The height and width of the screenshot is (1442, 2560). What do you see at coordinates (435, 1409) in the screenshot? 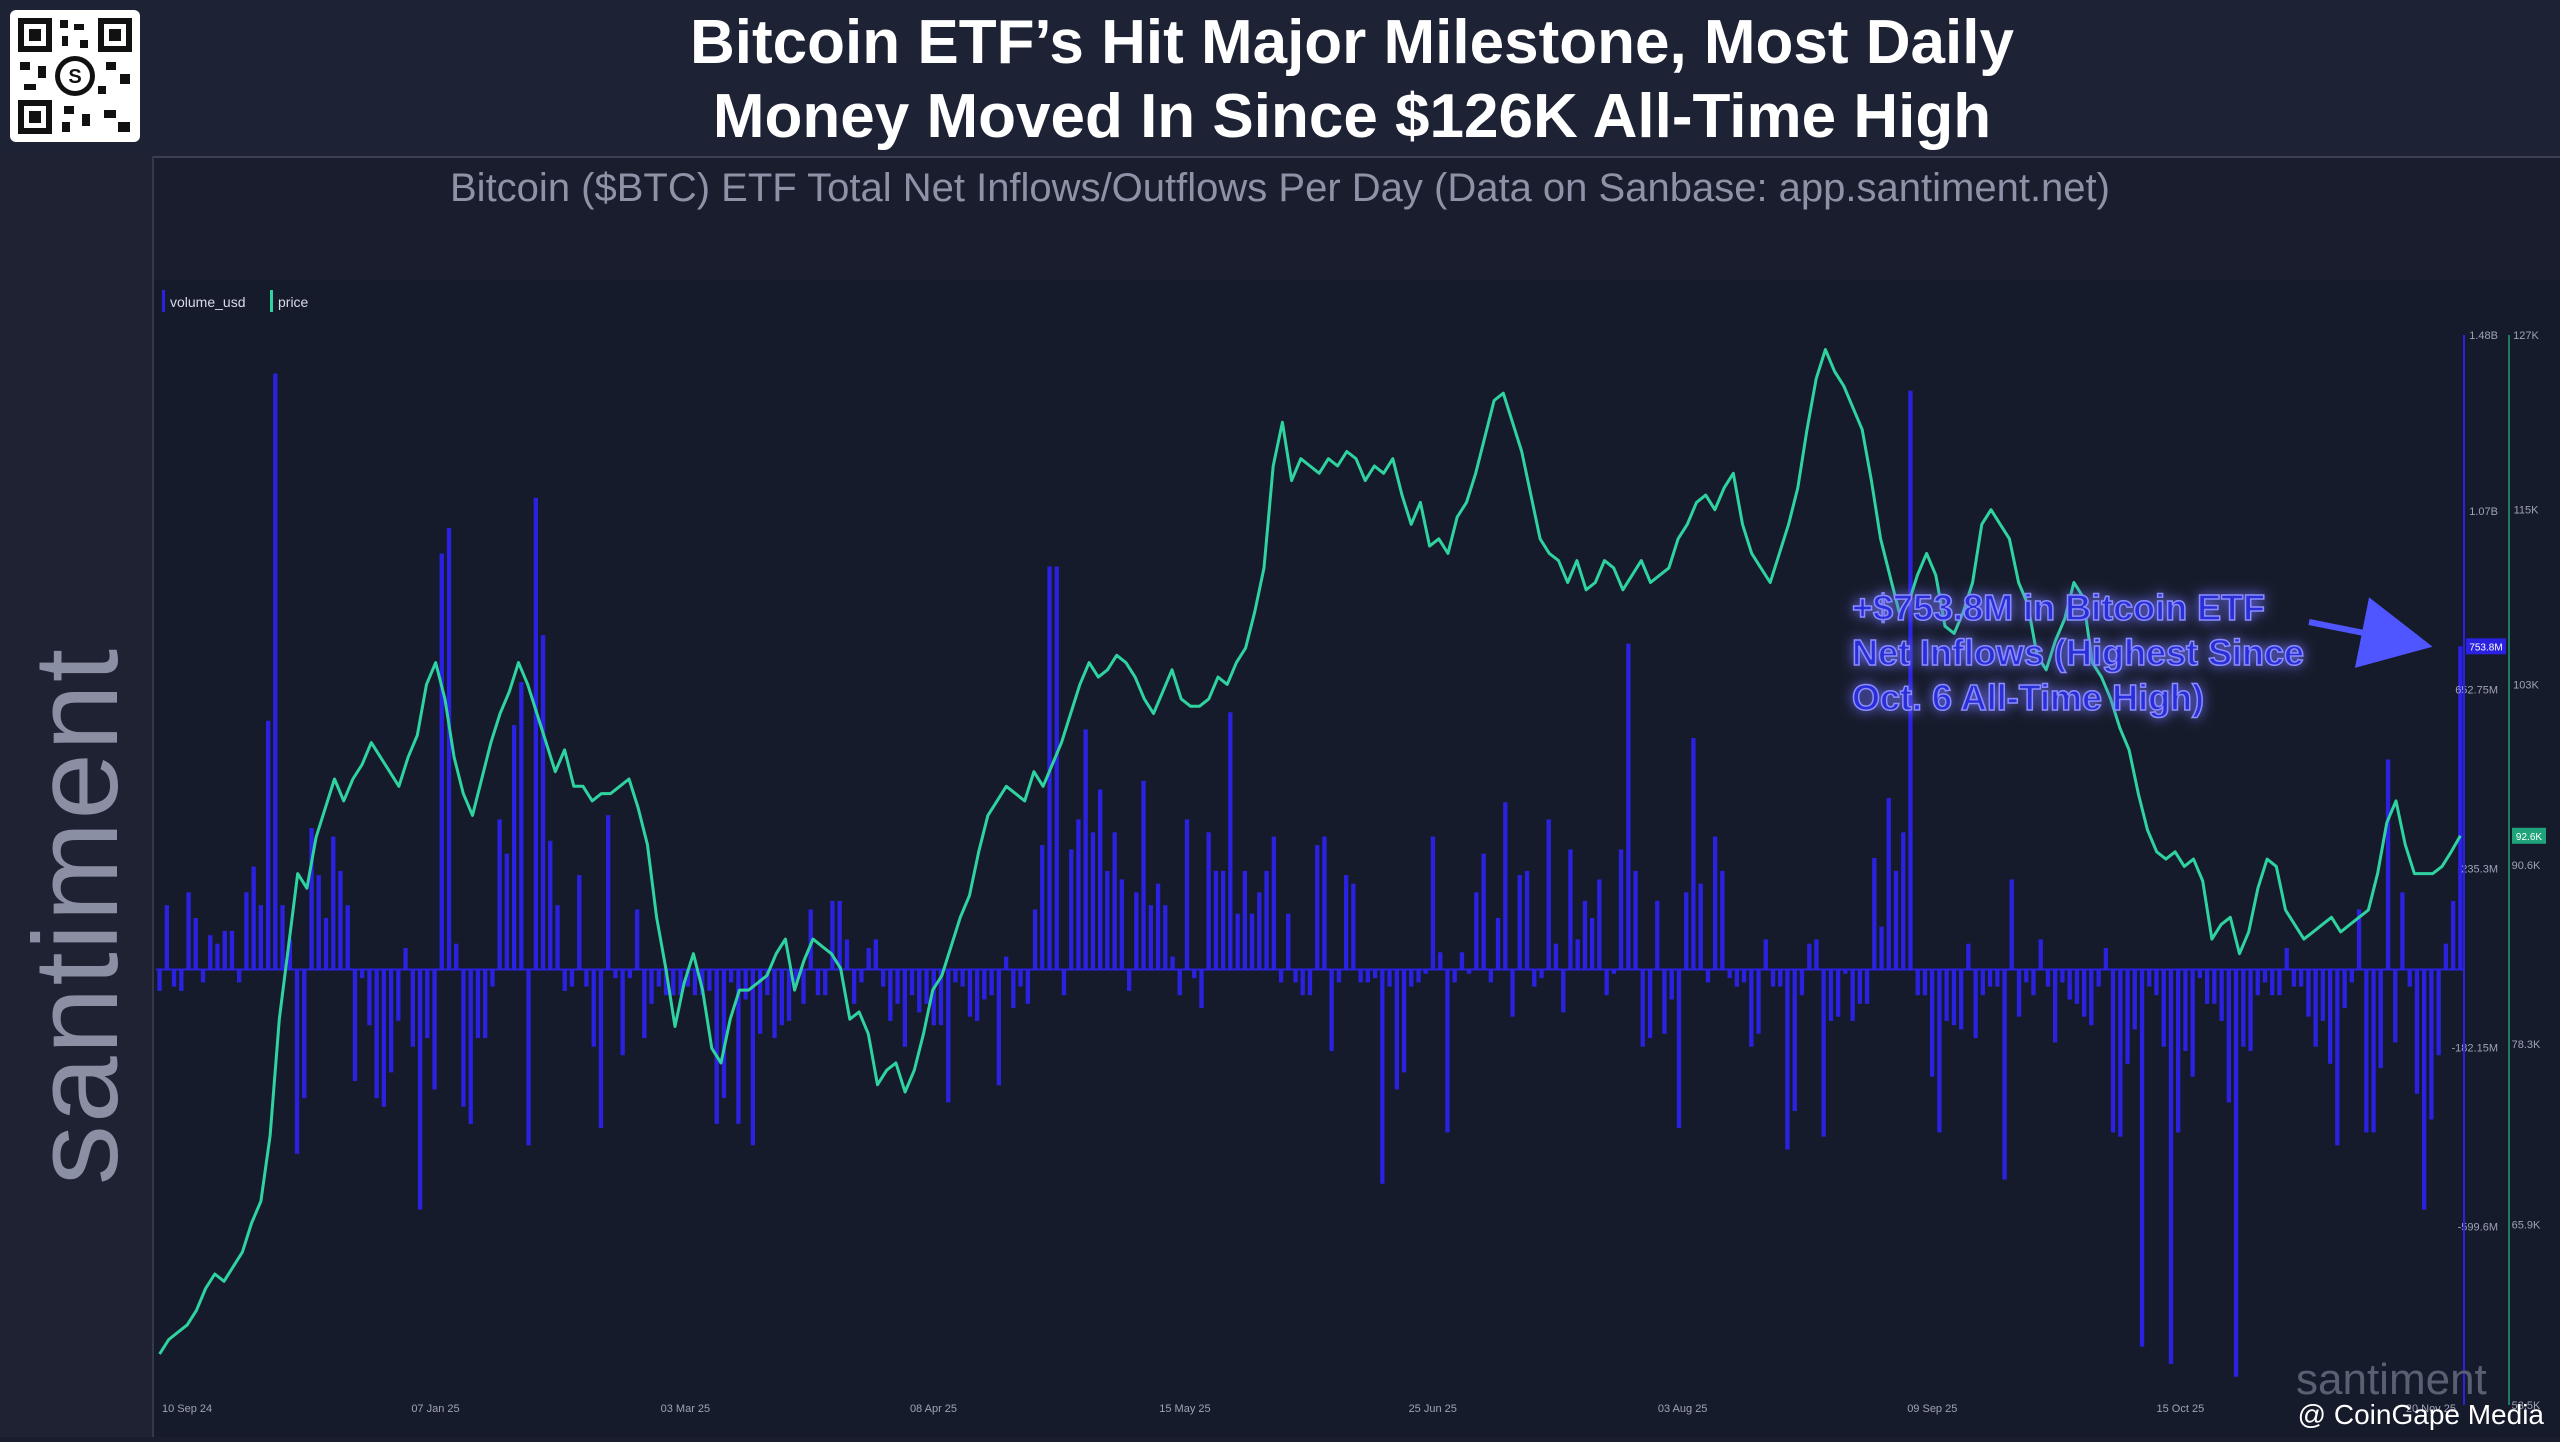
I see `x-tick-label: 07 Jan 25` at bounding box center [435, 1409].